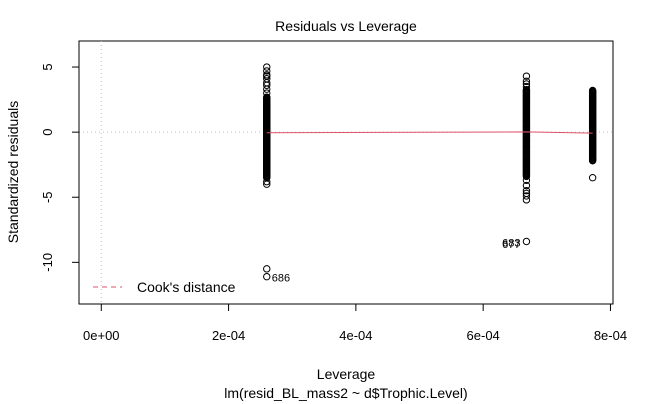 This screenshot has width=655, height=404. What do you see at coordinates (228, 335) in the screenshot?
I see `x-tick-label: 2e-04` at bounding box center [228, 335].